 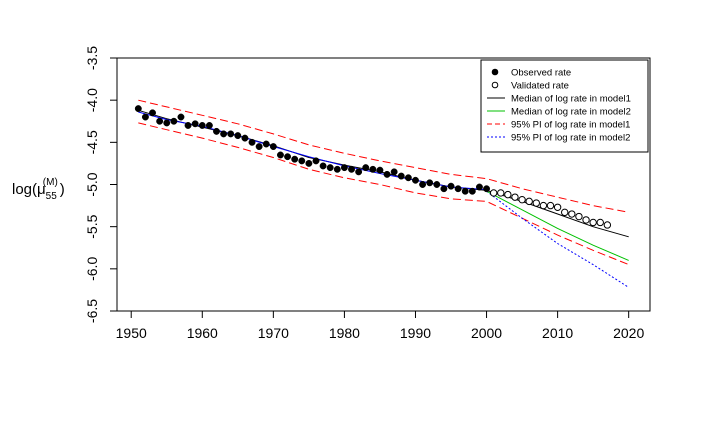 I want to click on y-tick-label: -6.0, so click(x=92, y=269).